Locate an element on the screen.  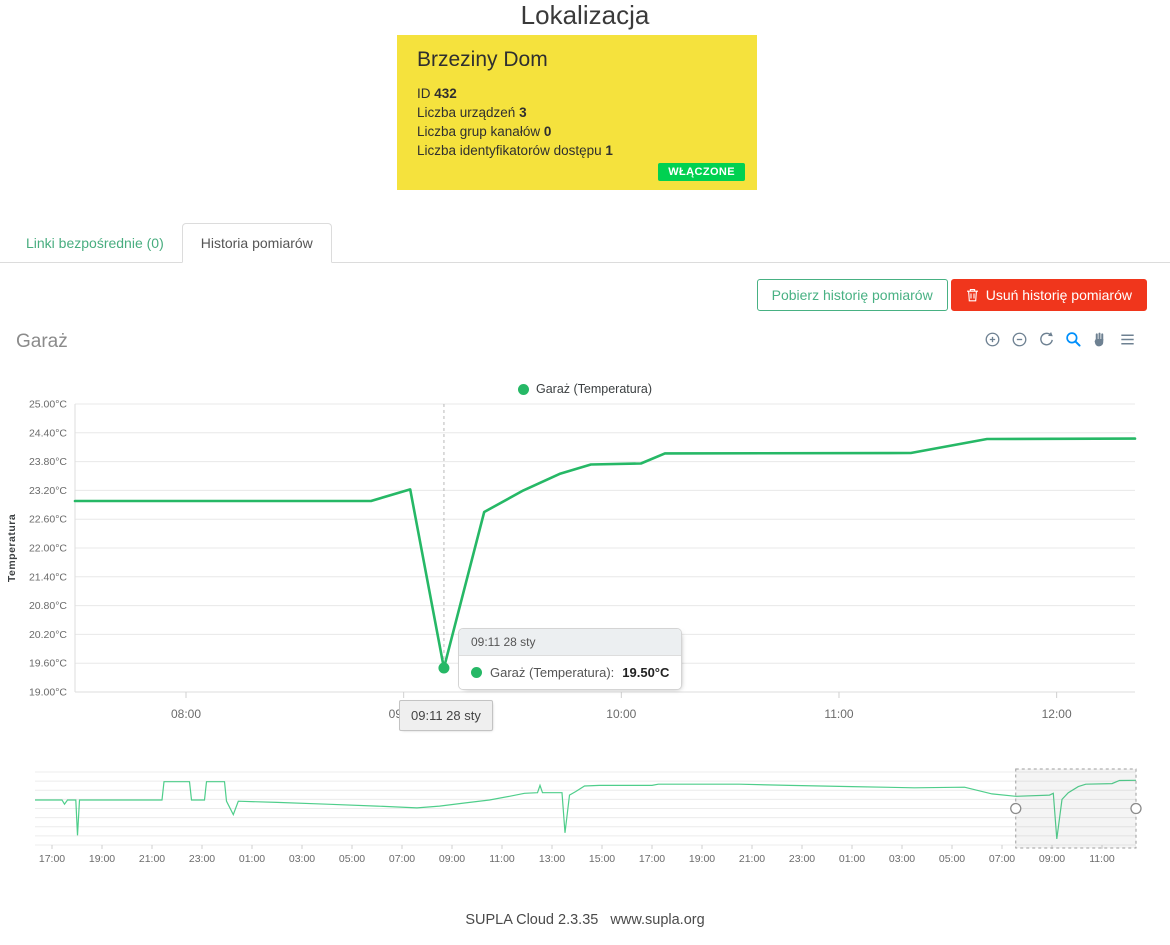
footer-link: www.supla.org is located at coordinates (657, 920).